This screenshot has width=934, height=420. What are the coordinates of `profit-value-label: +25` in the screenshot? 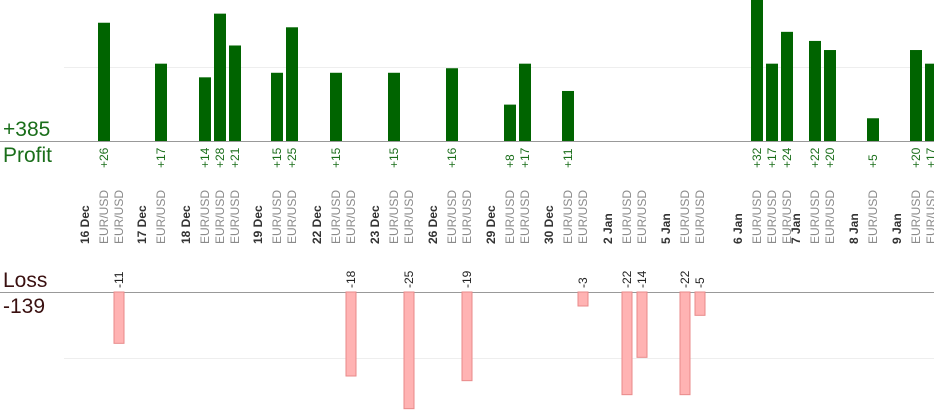 It's located at (292, 157).